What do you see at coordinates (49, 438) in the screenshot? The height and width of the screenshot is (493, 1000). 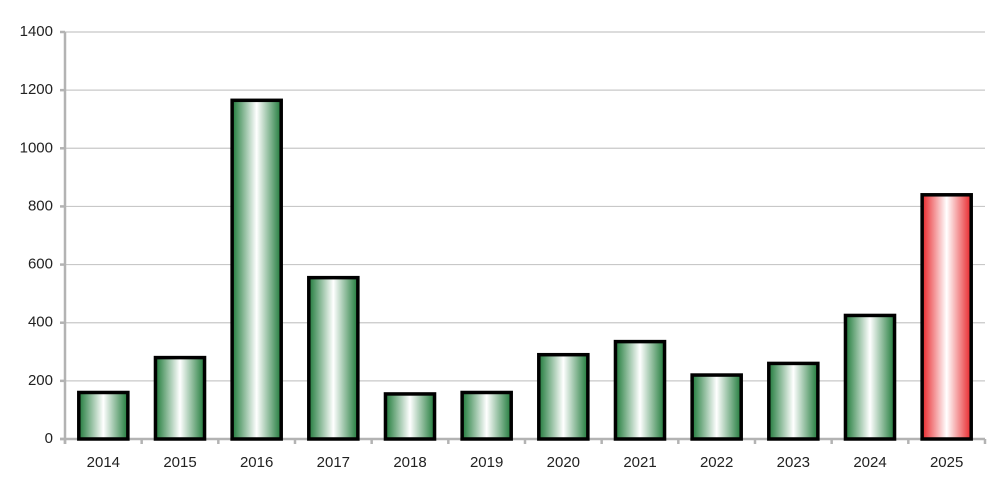 I see `y-tick-label: 0` at bounding box center [49, 438].